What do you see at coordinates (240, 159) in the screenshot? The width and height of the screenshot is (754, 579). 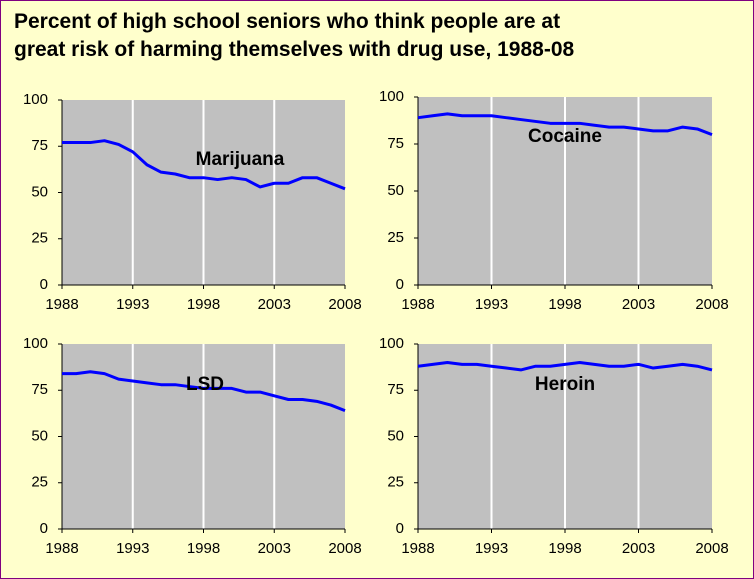 I see `series-label: Marijuana` at bounding box center [240, 159].